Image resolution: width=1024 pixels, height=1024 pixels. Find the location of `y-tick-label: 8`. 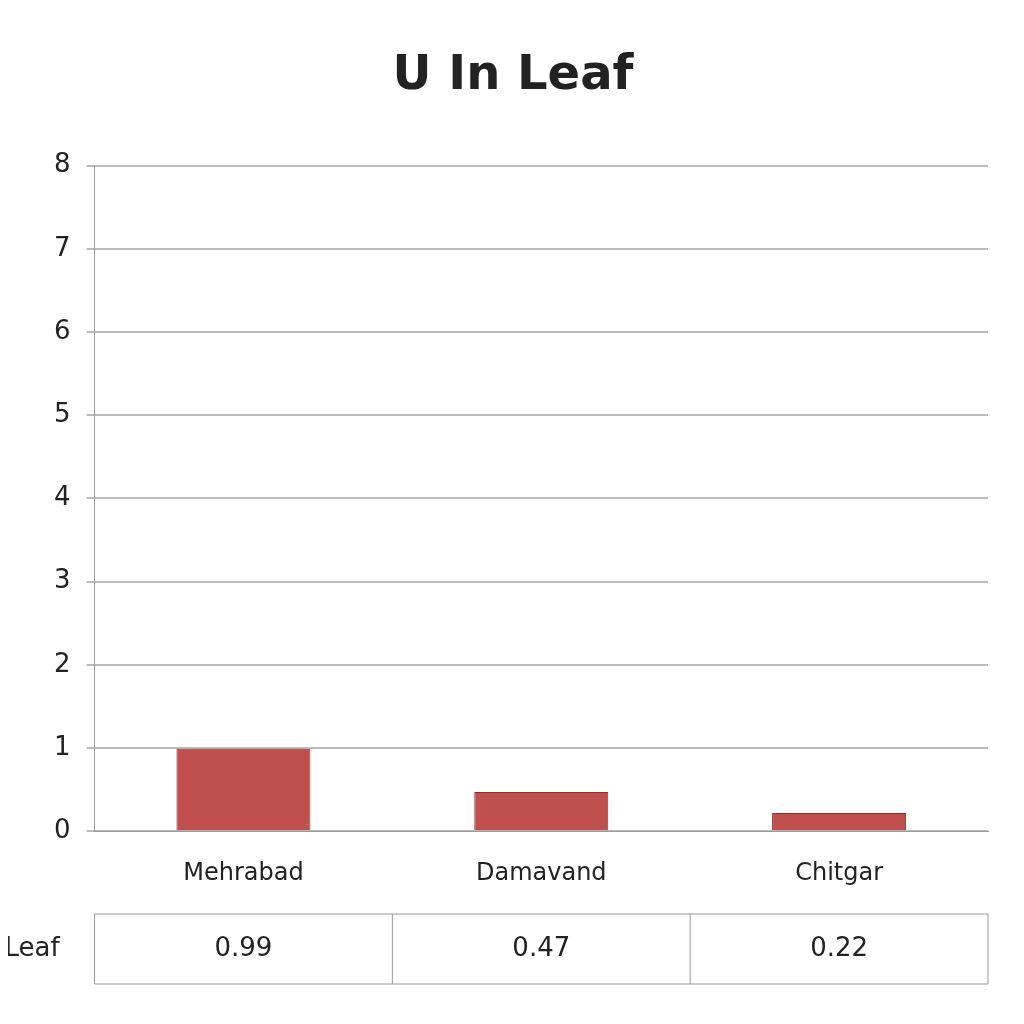

y-tick-label: 8 is located at coordinates (62, 163).